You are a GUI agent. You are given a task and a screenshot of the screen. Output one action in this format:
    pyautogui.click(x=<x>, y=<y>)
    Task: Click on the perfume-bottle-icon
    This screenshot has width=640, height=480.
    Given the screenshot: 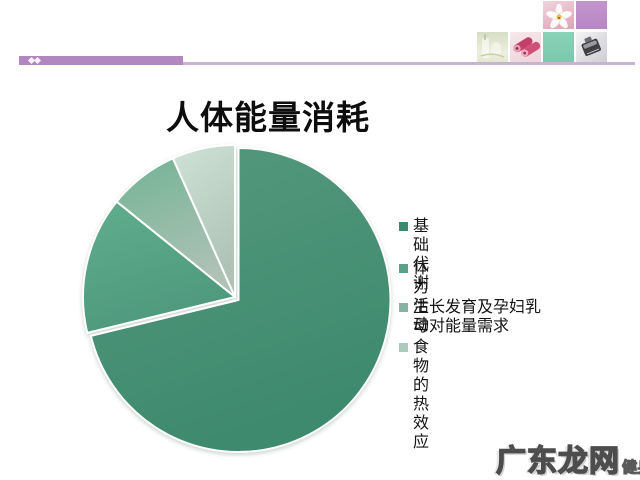 What is the action you would take?
    pyautogui.click(x=591, y=46)
    